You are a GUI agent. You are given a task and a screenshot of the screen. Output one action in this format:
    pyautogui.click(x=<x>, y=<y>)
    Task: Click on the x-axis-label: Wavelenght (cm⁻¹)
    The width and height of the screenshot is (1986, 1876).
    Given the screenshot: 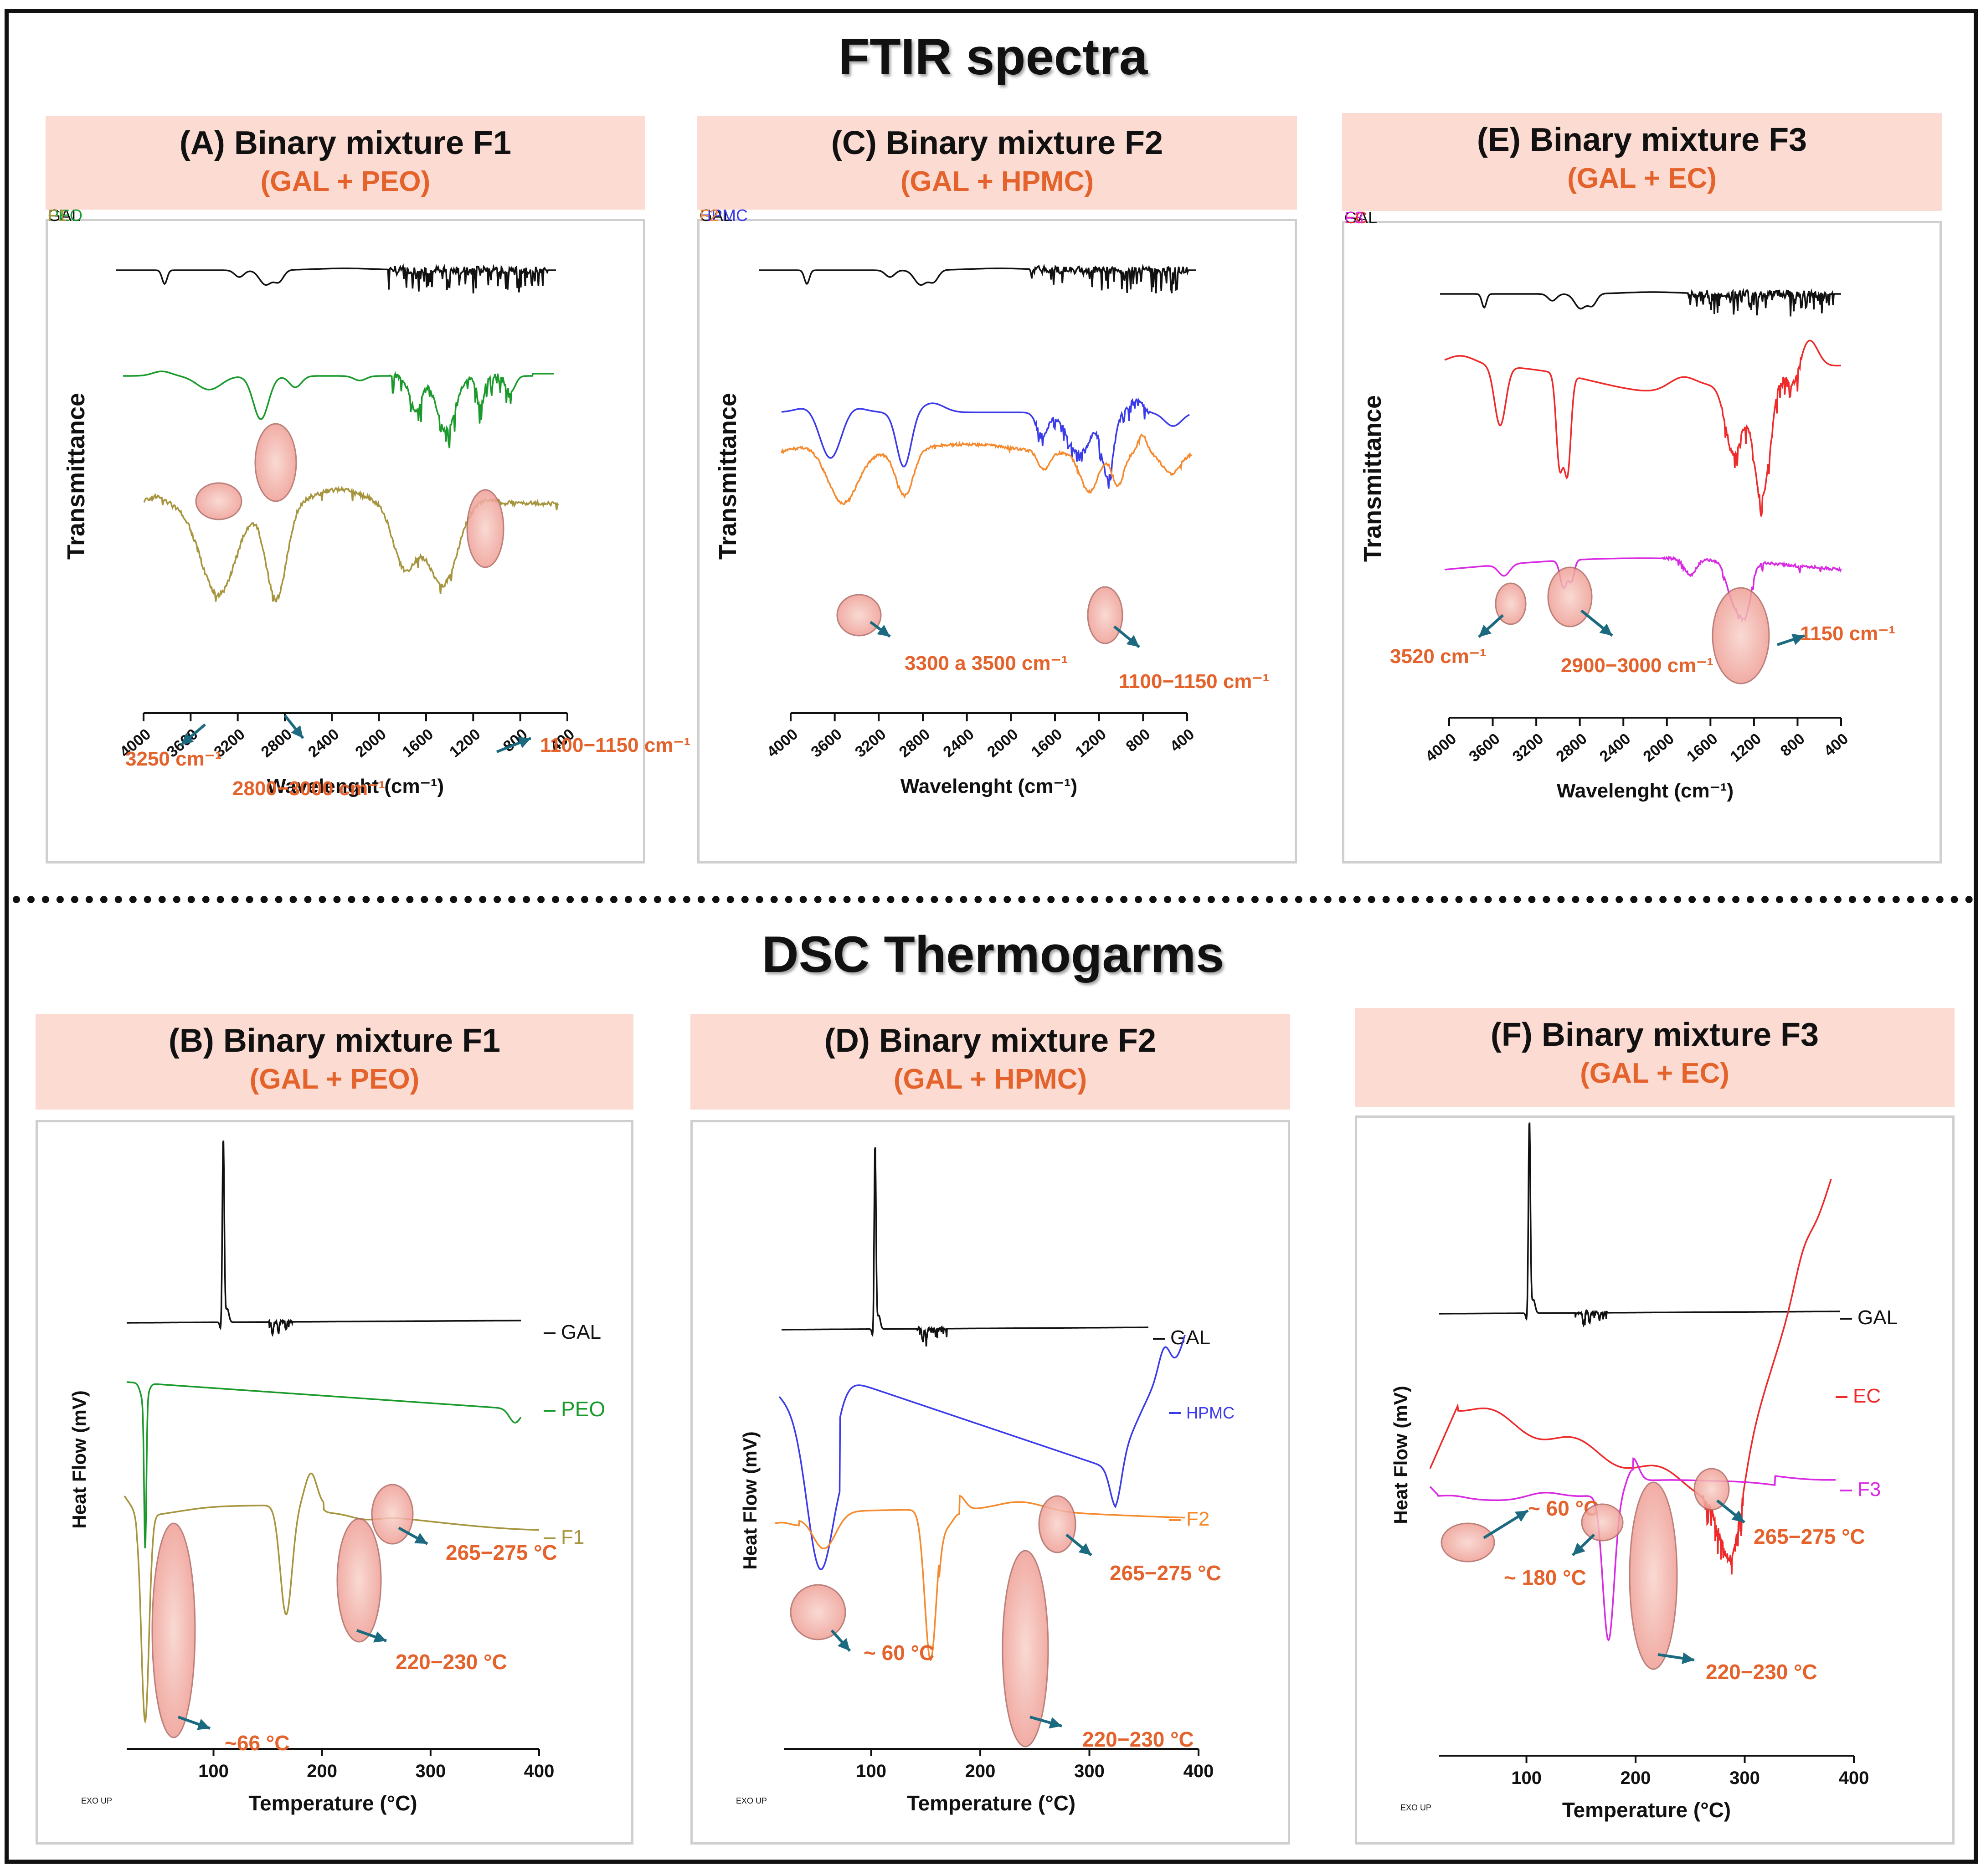 What is the action you would take?
    pyautogui.click(x=988, y=786)
    